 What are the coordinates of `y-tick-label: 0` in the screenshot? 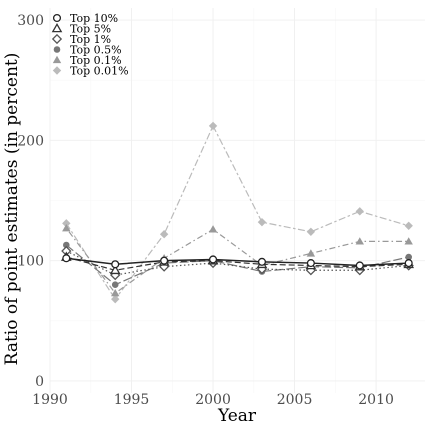 It's located at (39, 382).